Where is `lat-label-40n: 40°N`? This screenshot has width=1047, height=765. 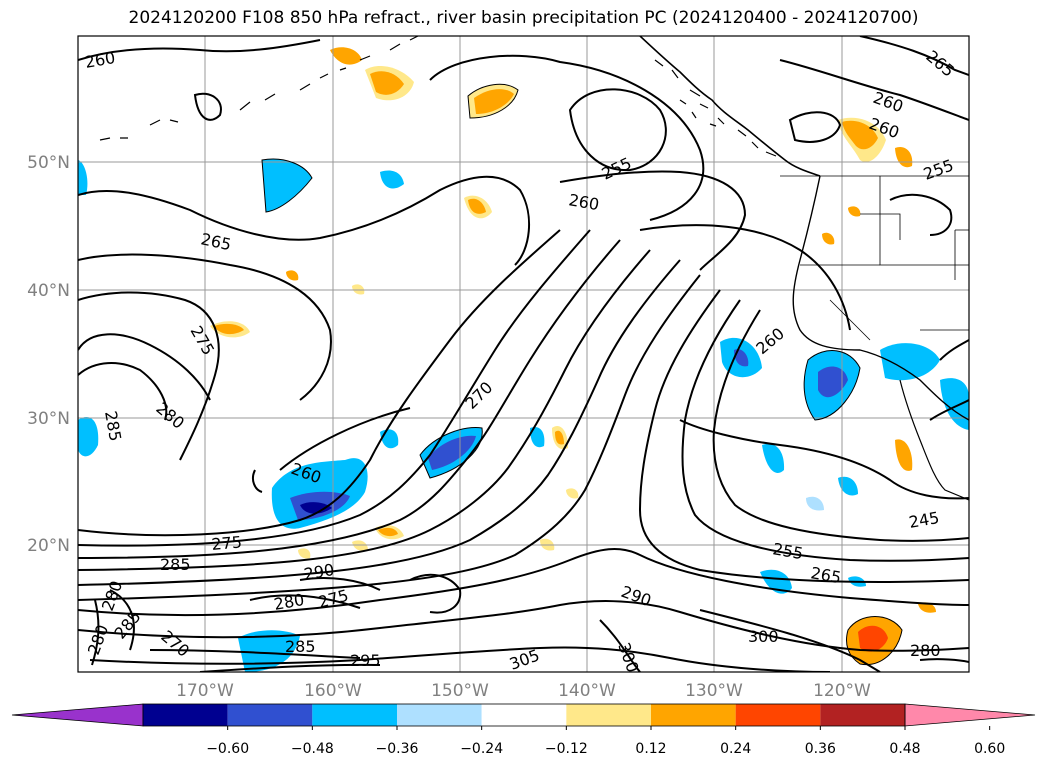 lat-label-40n: 40°N is located at coordinates (48, 291).